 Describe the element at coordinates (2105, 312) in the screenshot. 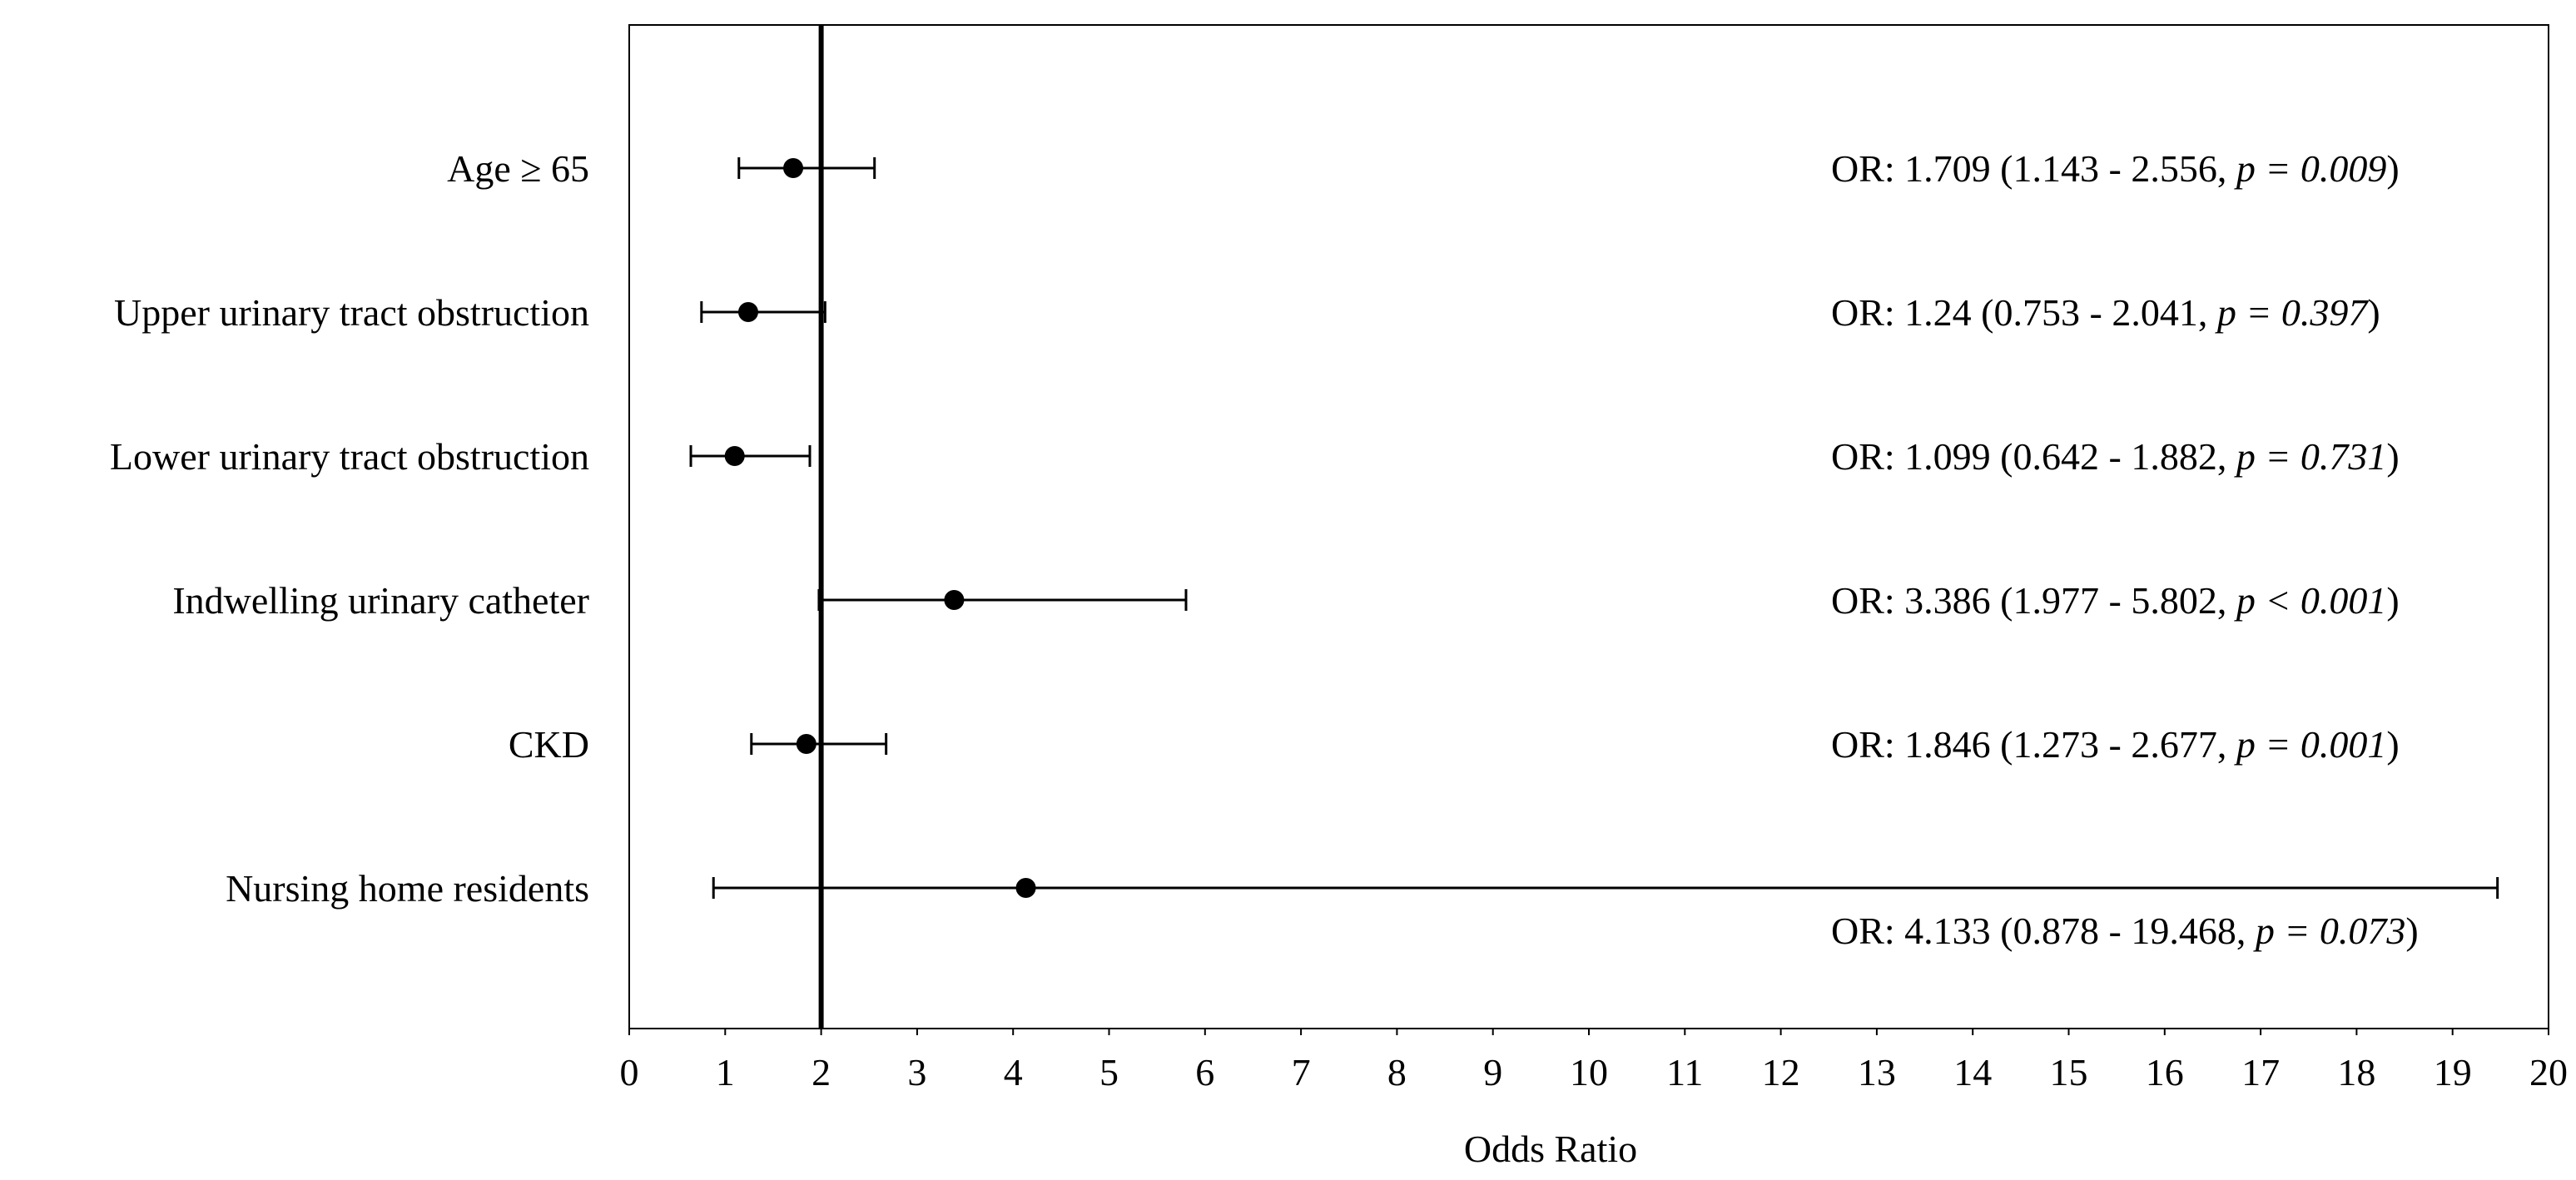

I see `or-annotation: OR: 1.24 (0.753 - 2.041, p = 0.397)` at that location.